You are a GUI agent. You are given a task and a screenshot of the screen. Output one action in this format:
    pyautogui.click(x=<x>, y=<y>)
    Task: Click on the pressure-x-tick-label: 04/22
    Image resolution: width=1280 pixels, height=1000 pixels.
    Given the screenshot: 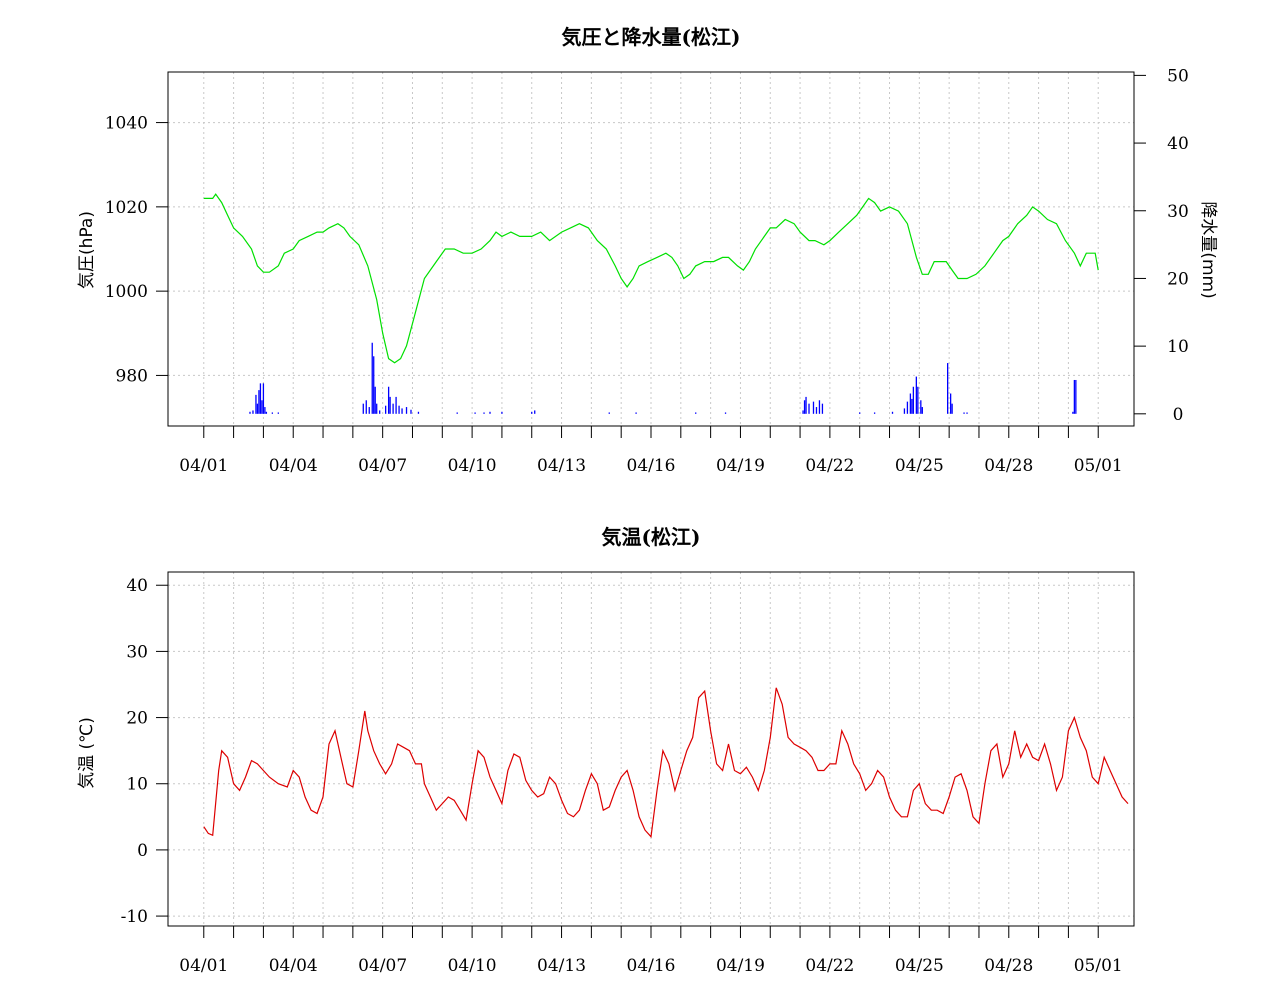 What is the action you would take?
    pyautogui.click(x=829, y=466)
    